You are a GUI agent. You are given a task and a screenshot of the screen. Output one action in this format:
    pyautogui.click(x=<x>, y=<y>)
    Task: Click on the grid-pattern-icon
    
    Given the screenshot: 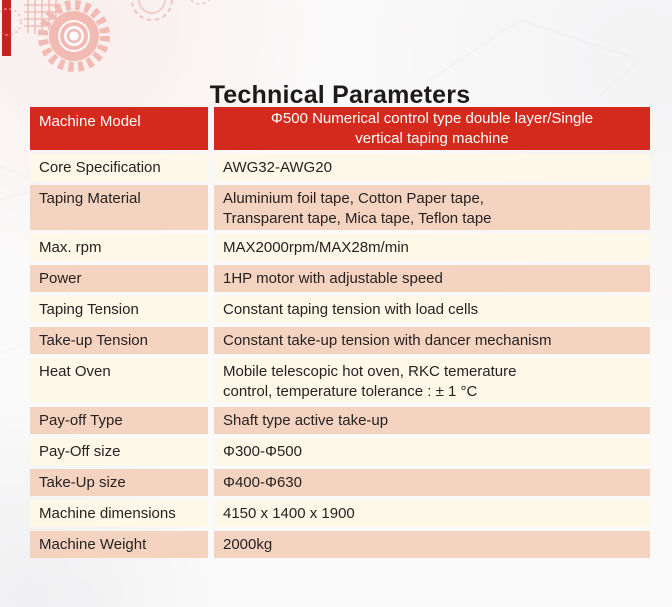 What is the action you would take?
    pyautogui.click(x=43, y=17)
    